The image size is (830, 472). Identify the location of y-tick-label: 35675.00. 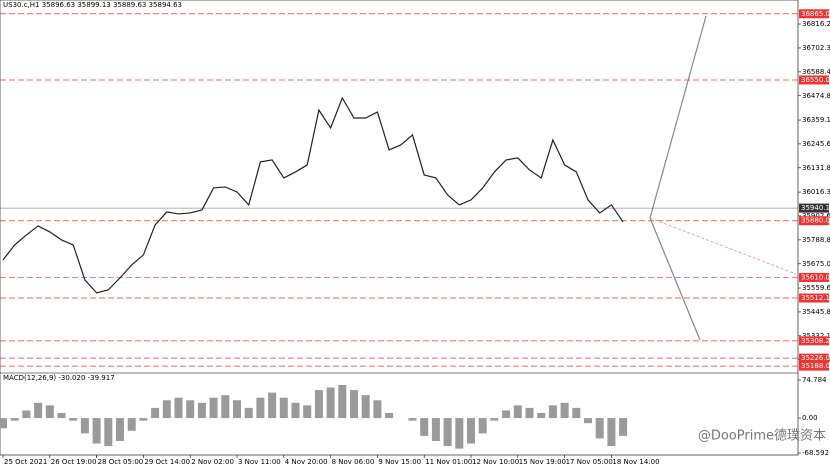
(816, 264).